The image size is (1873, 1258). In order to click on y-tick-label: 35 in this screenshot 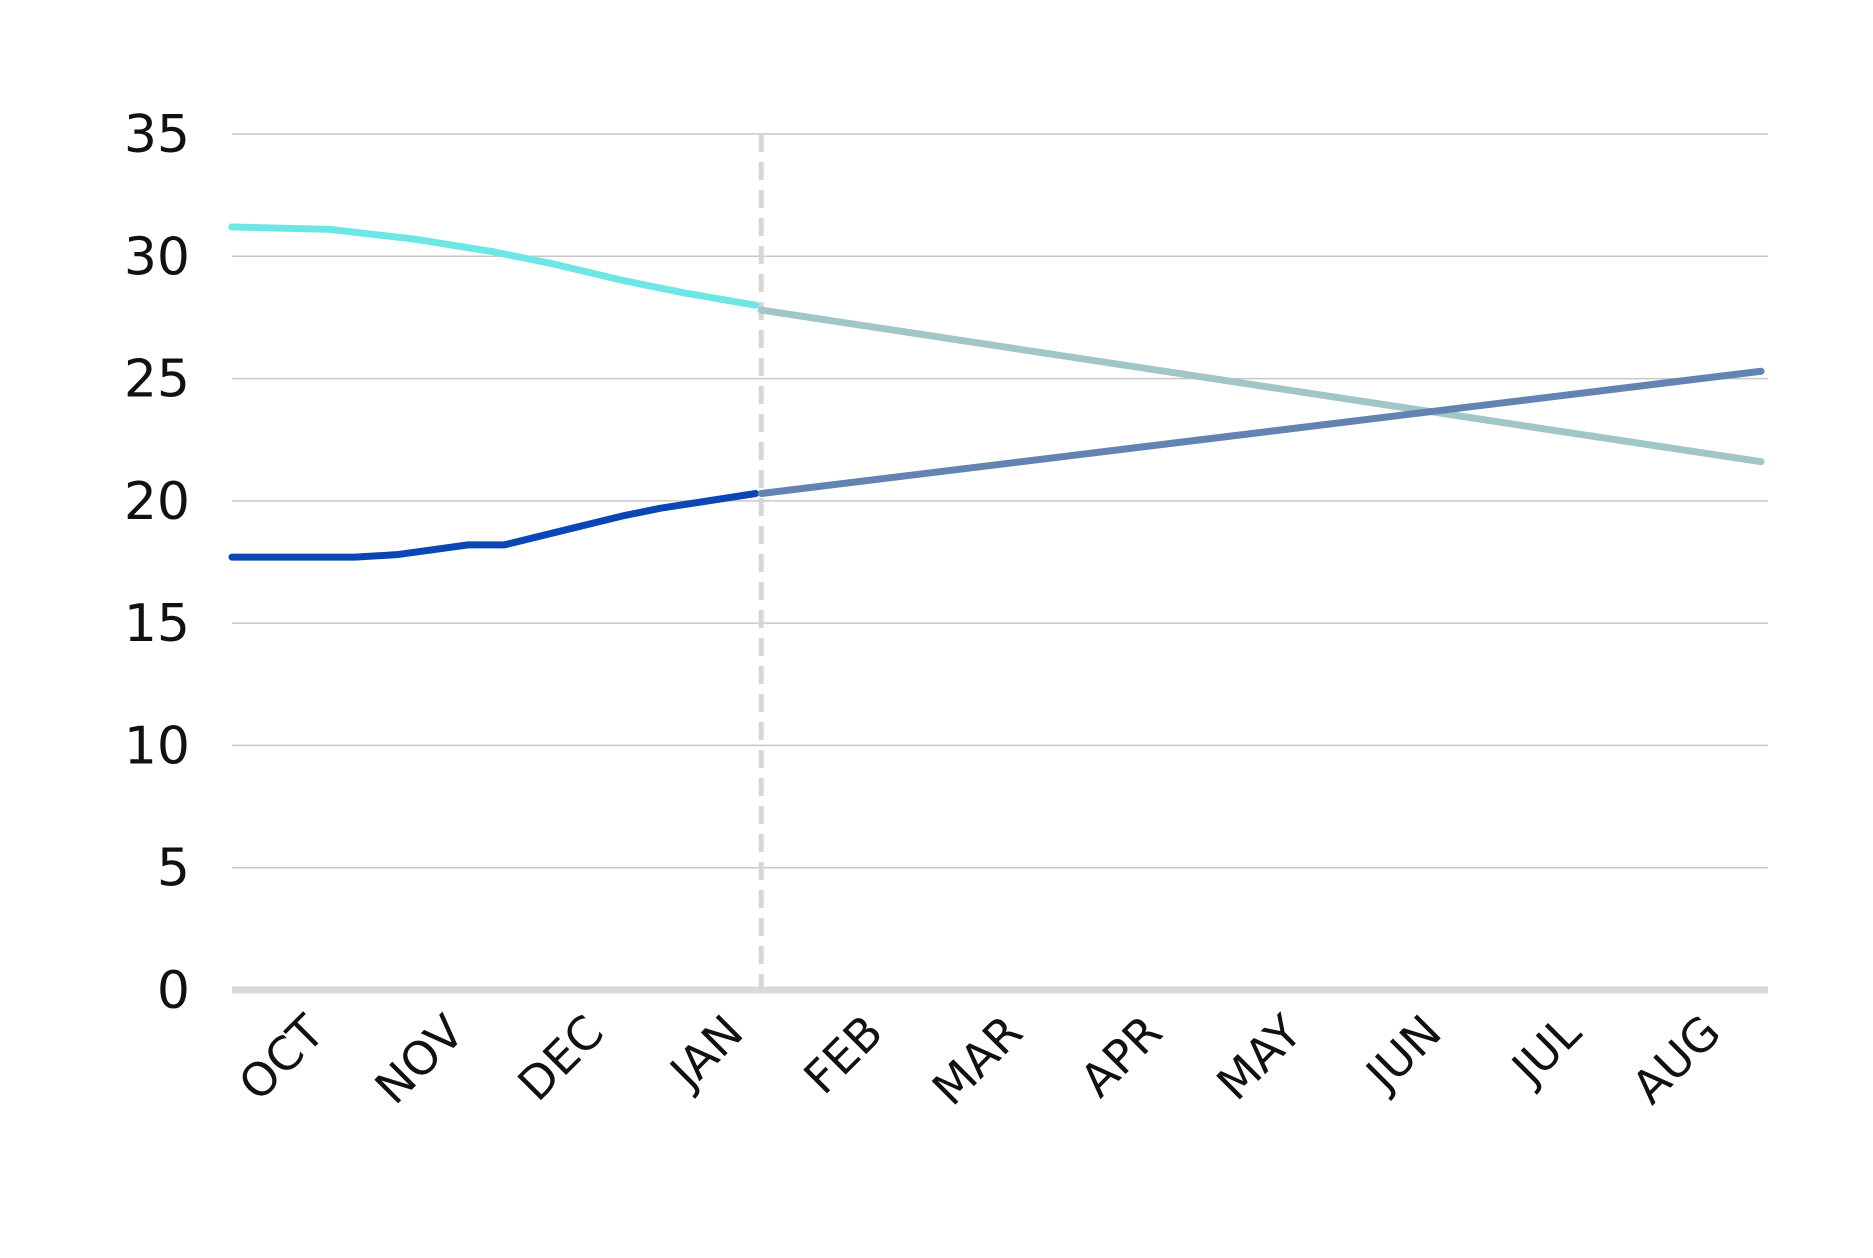, I will do `click(157, 135)`.